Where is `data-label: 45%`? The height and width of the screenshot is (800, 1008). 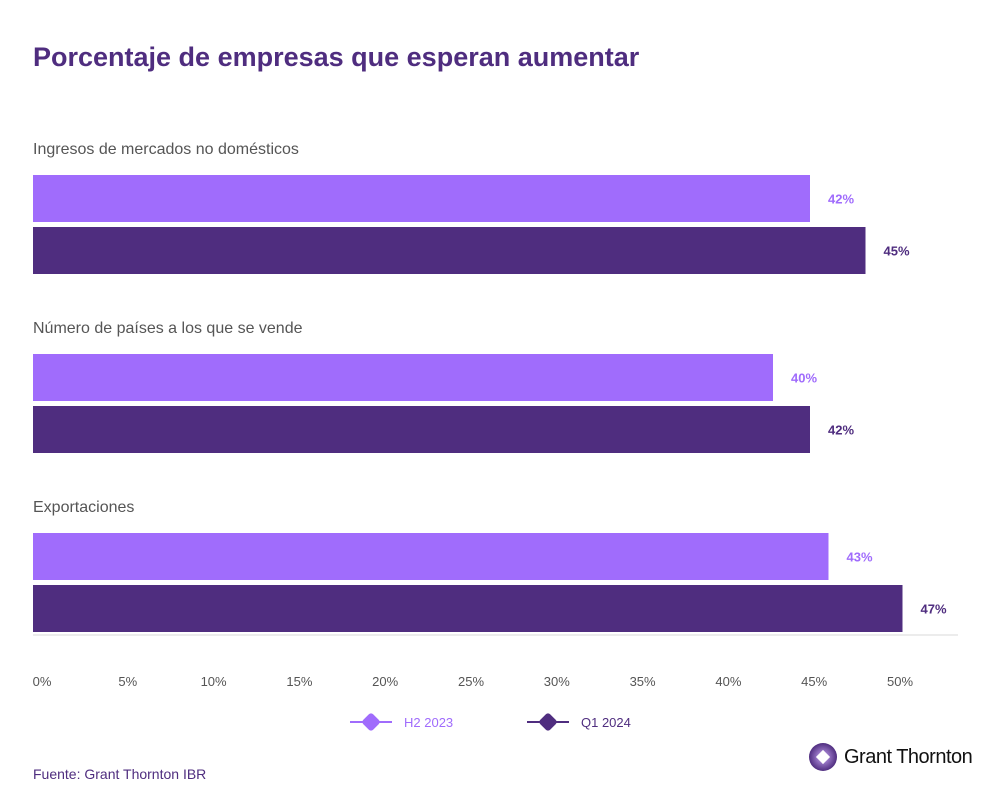
data-label: 45% is located at coordinates (897, 251).